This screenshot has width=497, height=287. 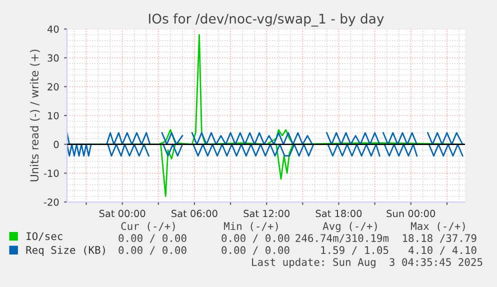 I want to click on text: 246.74m/310.19m, so click(x=342, y=238).